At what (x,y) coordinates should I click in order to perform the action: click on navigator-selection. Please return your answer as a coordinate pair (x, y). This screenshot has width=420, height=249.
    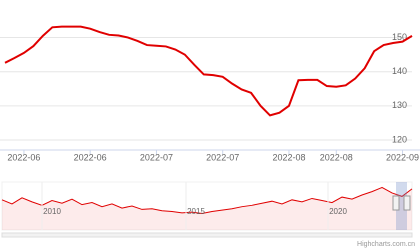
    Looking at the image, I should click on (401, 206).